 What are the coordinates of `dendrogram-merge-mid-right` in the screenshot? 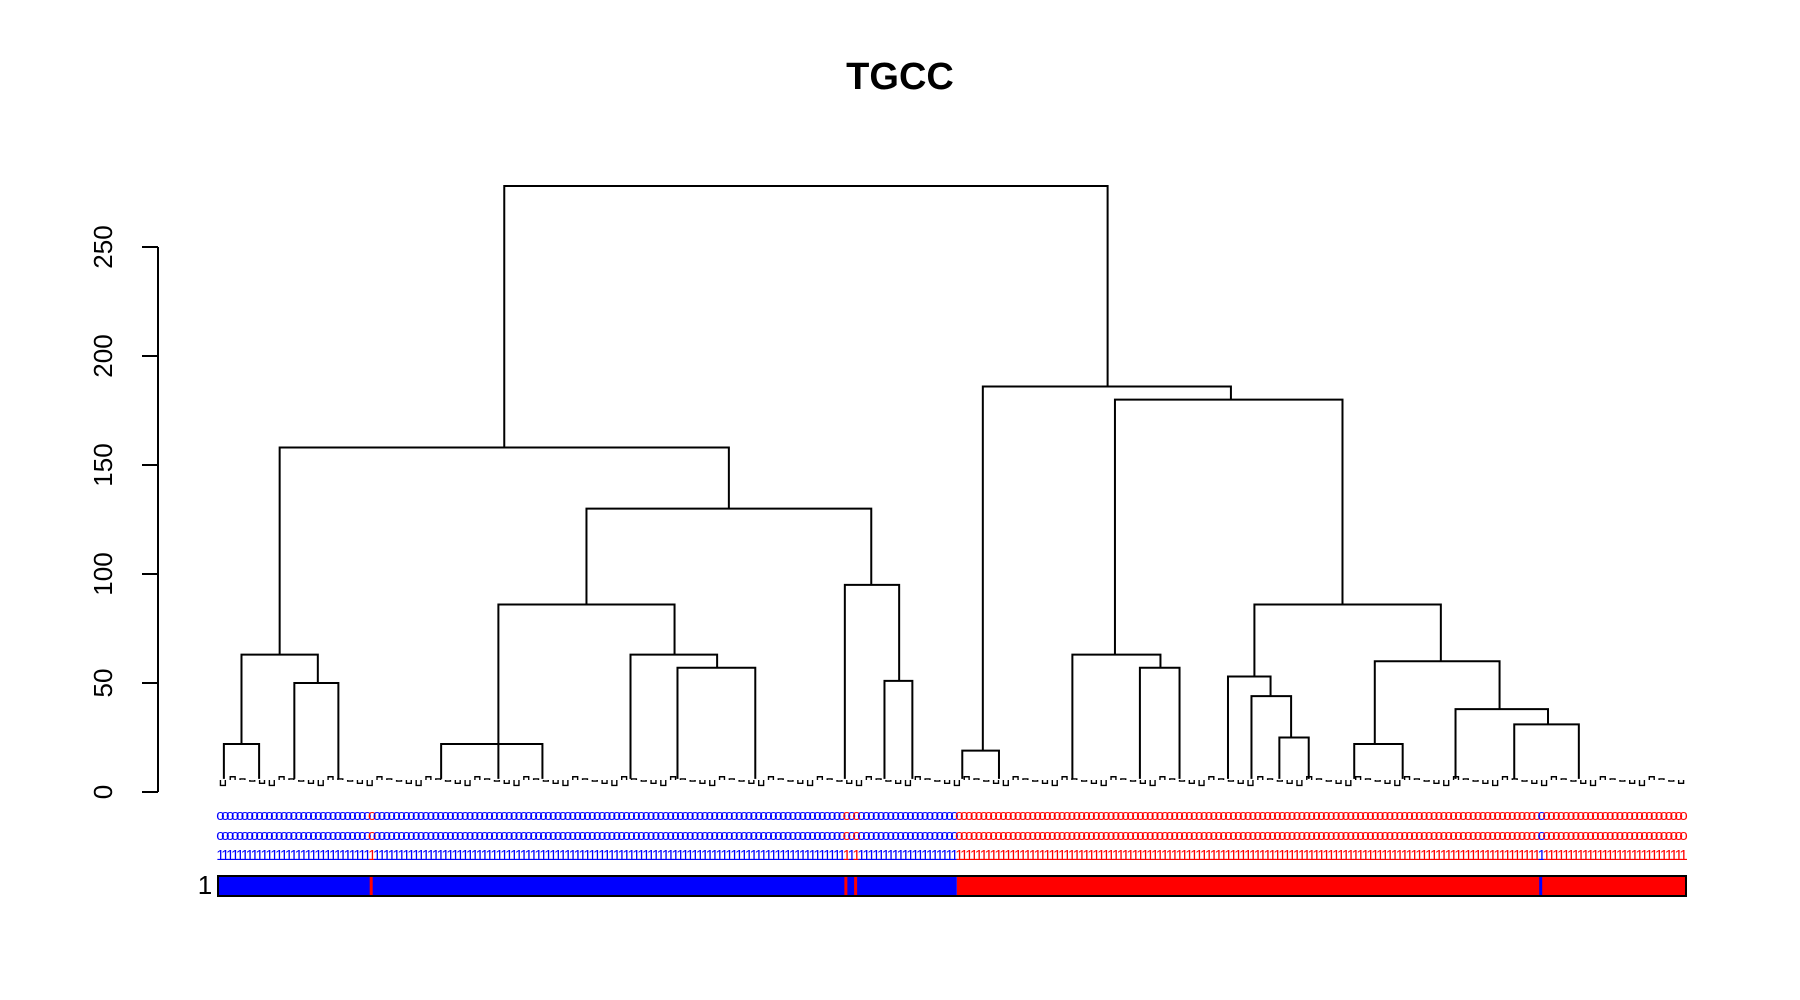 It's located at (872, 681).